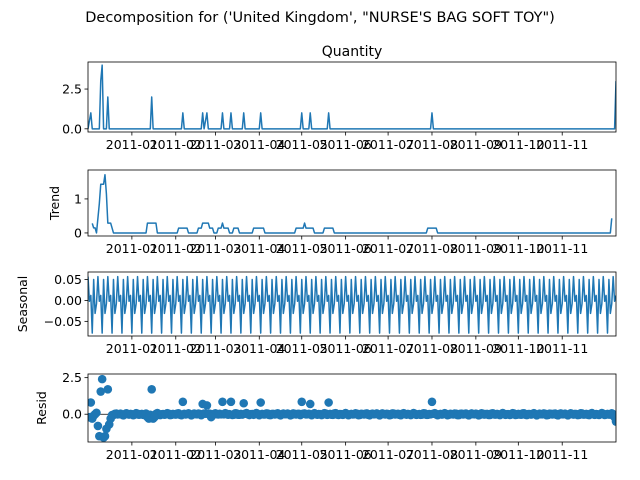 This screenshot has width=640, height=480. I want to click on panel-frame-observed, so click(352, 97).